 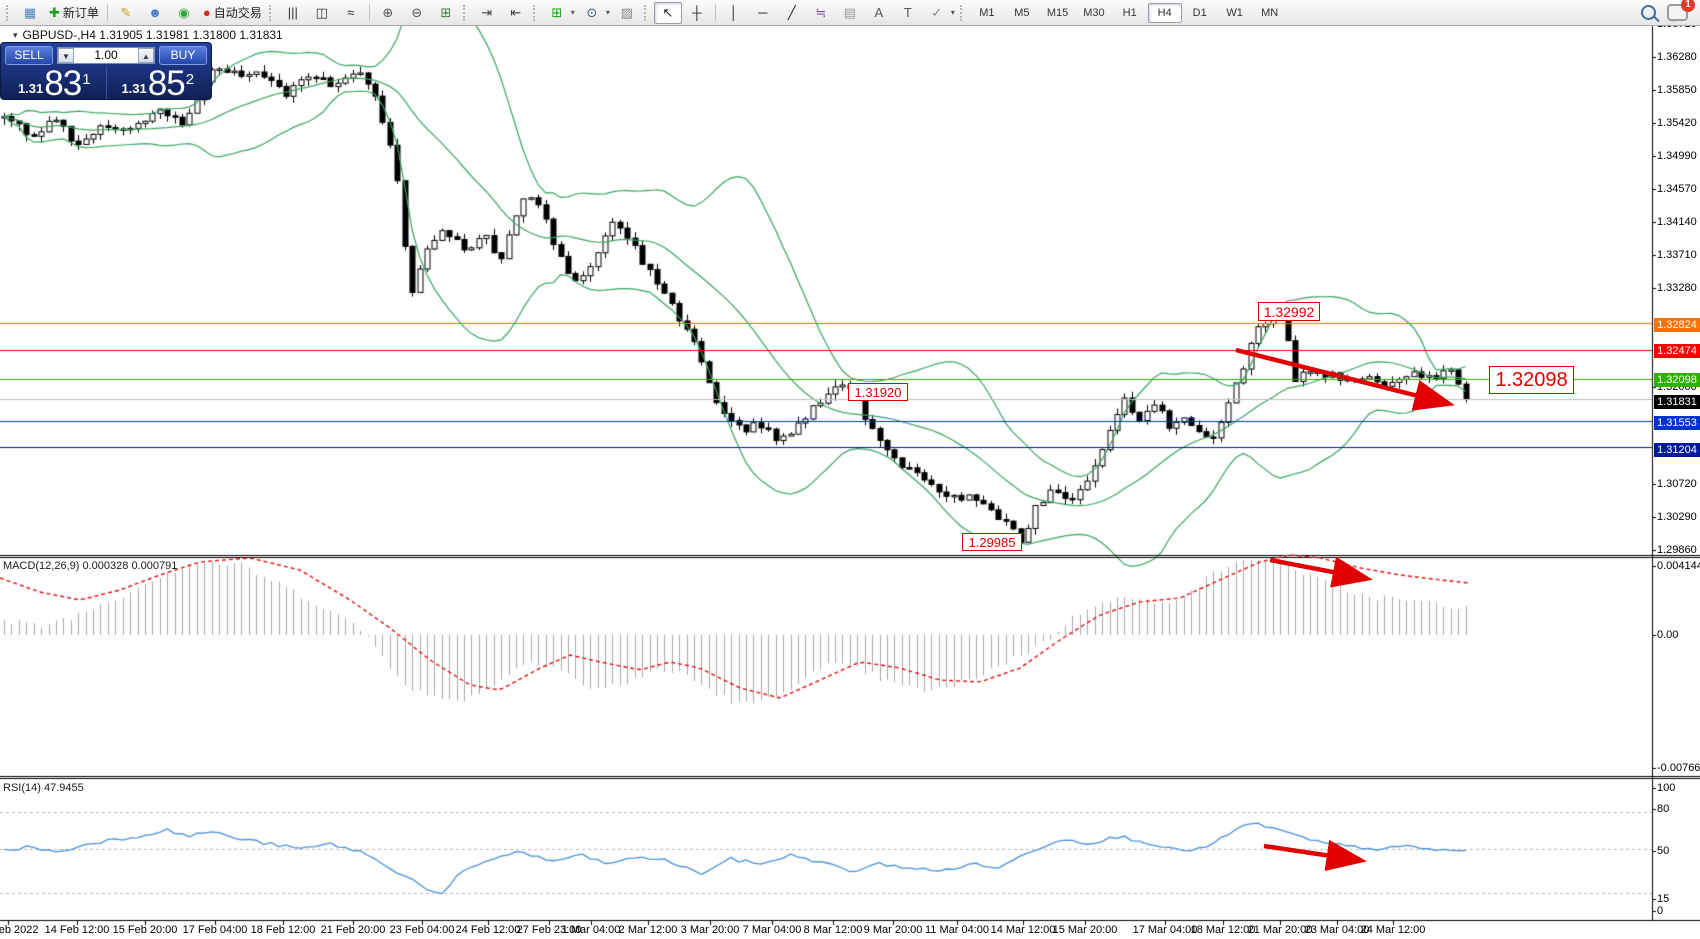 What do you see at coordinates (957, 930) in the screenshot?
I see `time-axis-label: 11 Mar 04:00` at bounding box center [957, 930].